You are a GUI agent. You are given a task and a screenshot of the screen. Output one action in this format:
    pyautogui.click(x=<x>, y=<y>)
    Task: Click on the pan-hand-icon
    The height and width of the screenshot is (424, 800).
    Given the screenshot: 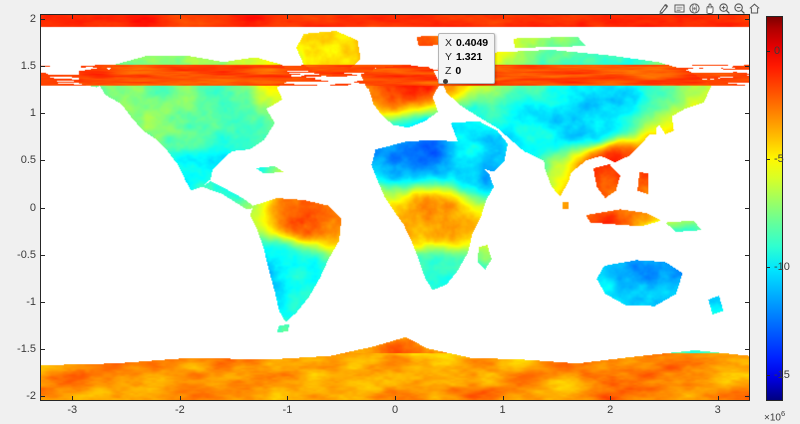 What is the action you would take?
    pyautogui.click(x=709, y=8)
    